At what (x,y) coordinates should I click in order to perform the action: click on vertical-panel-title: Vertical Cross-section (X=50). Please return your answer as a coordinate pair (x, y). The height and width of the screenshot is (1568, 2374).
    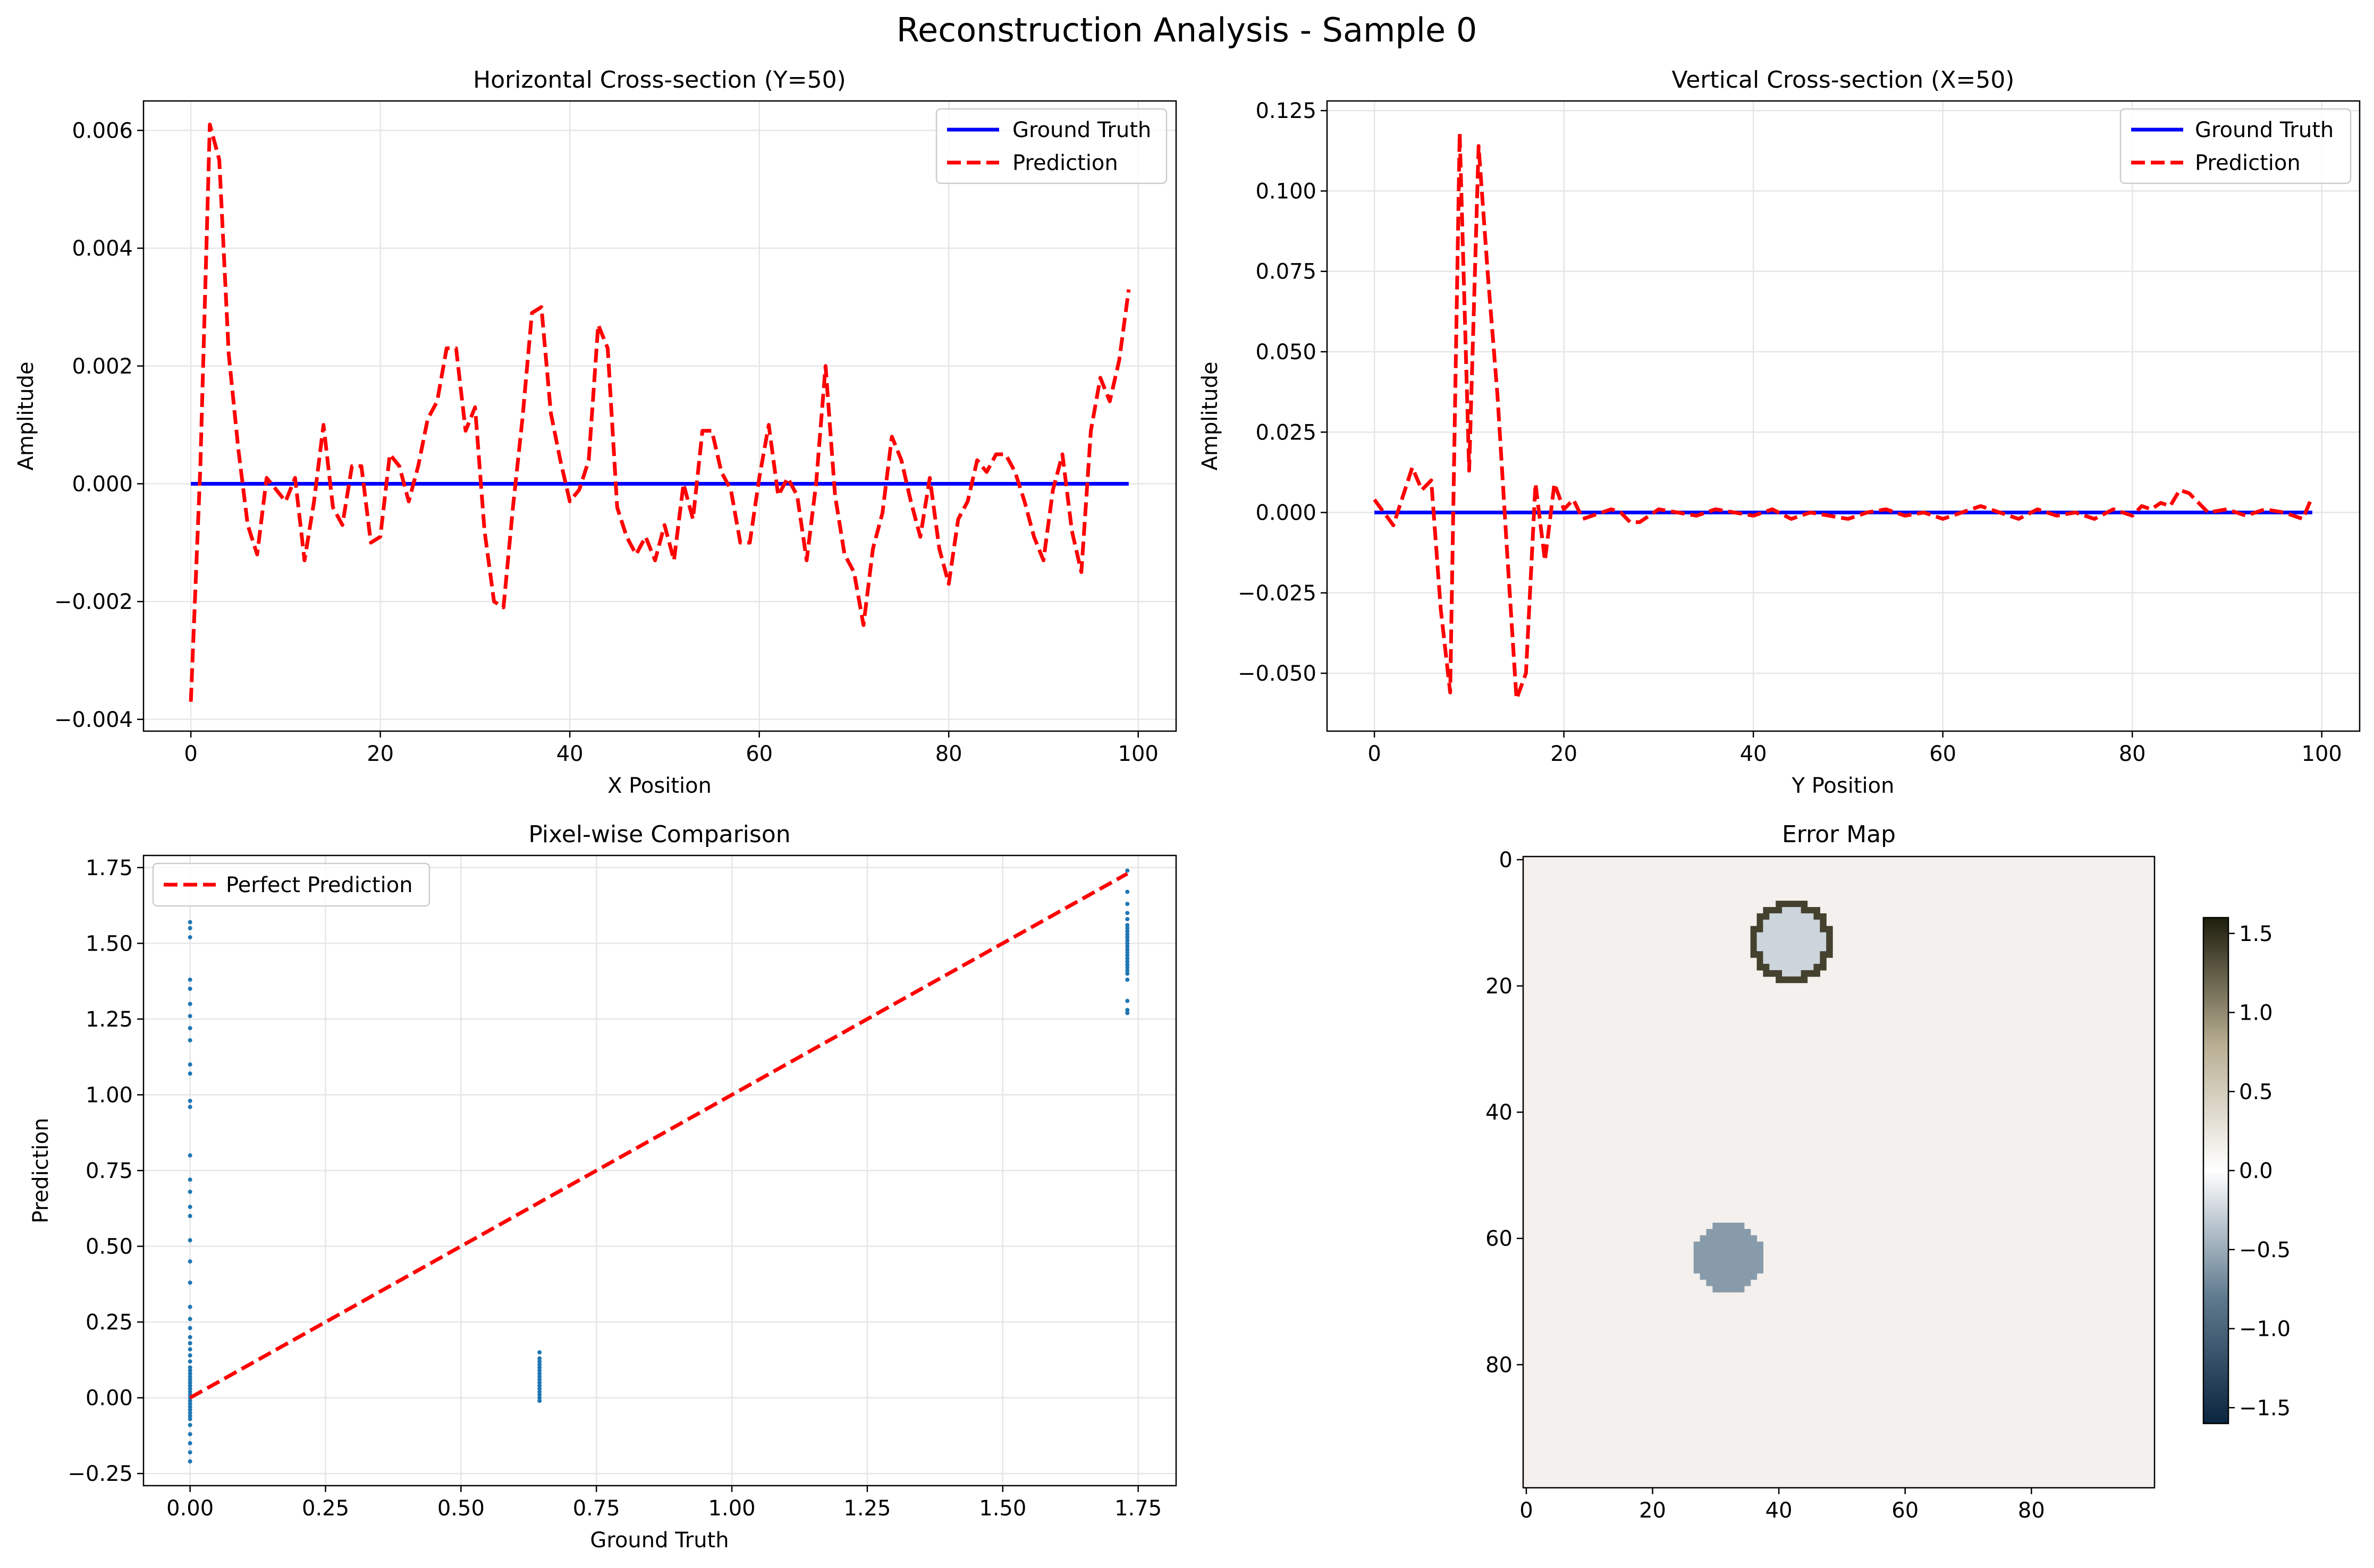
    Looking at the image, I should click on (1843, 80).